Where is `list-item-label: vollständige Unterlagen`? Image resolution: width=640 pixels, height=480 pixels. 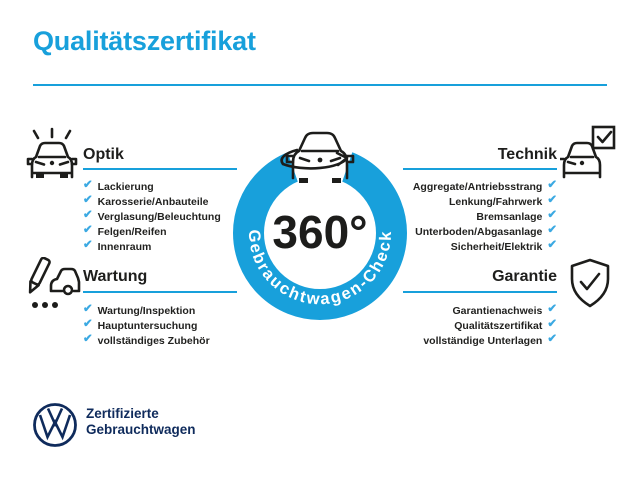 list-item-label: vollständige Unterlagen is located at coordinates (483, 340).